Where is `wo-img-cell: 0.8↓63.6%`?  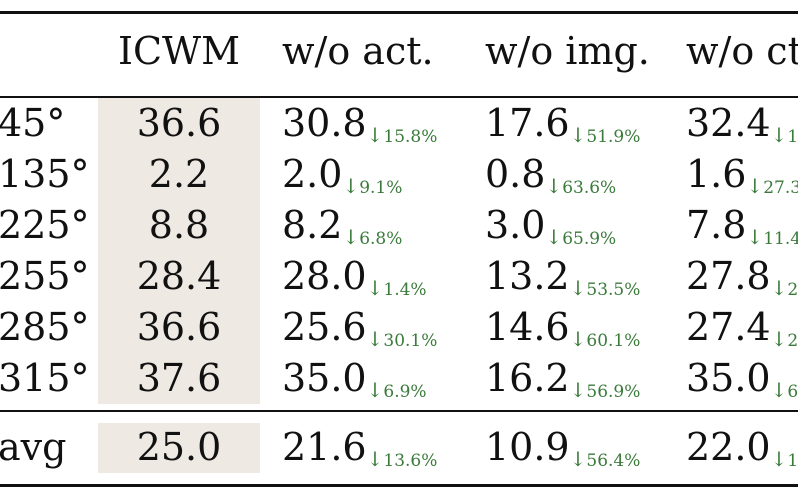 wo-img-cell: 0.8↓63.6% is located at coordinates (550, 174).